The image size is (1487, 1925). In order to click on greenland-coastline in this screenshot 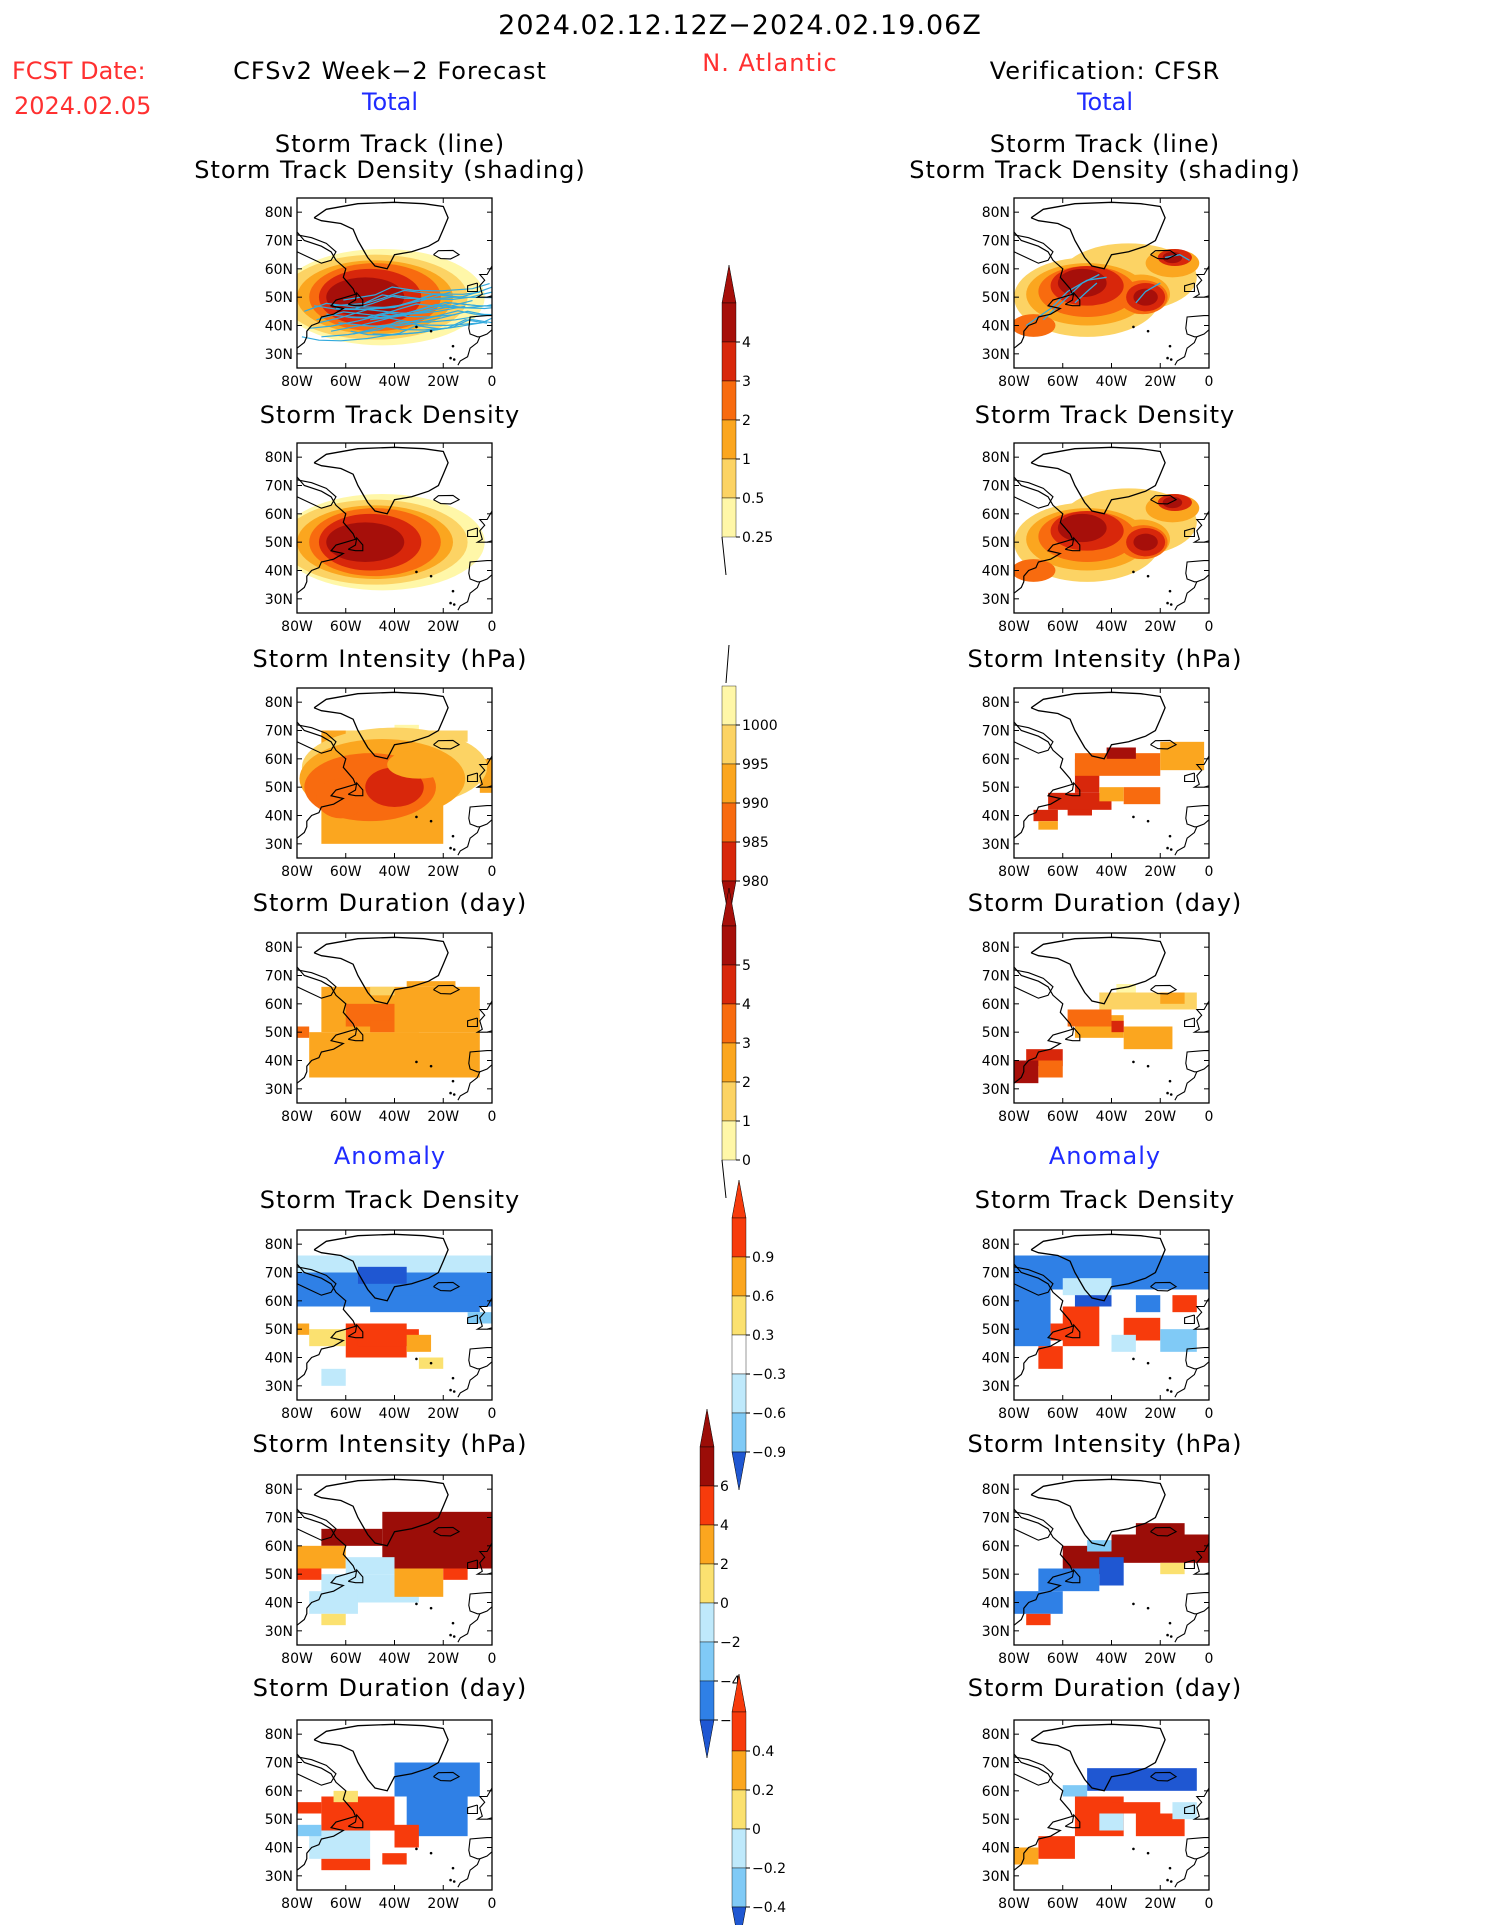, I will do `click(381, 725)`.